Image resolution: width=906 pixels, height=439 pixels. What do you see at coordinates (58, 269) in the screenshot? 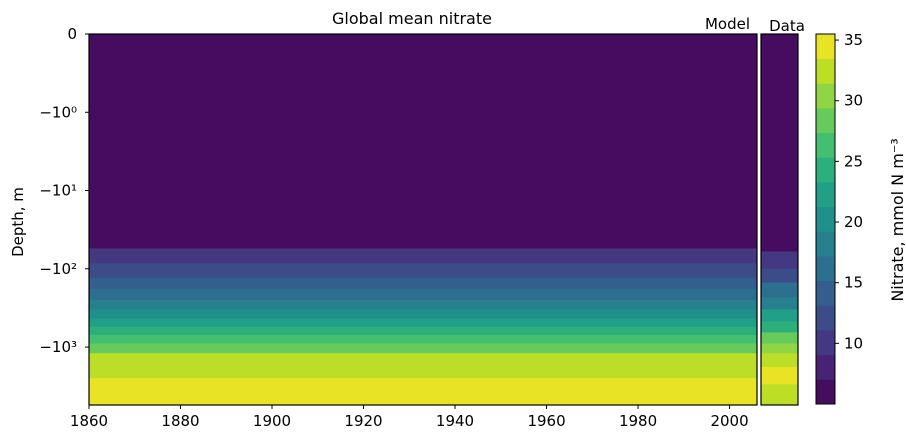
I see `y-tick-label: −10²` at bounding box center [58, 269].